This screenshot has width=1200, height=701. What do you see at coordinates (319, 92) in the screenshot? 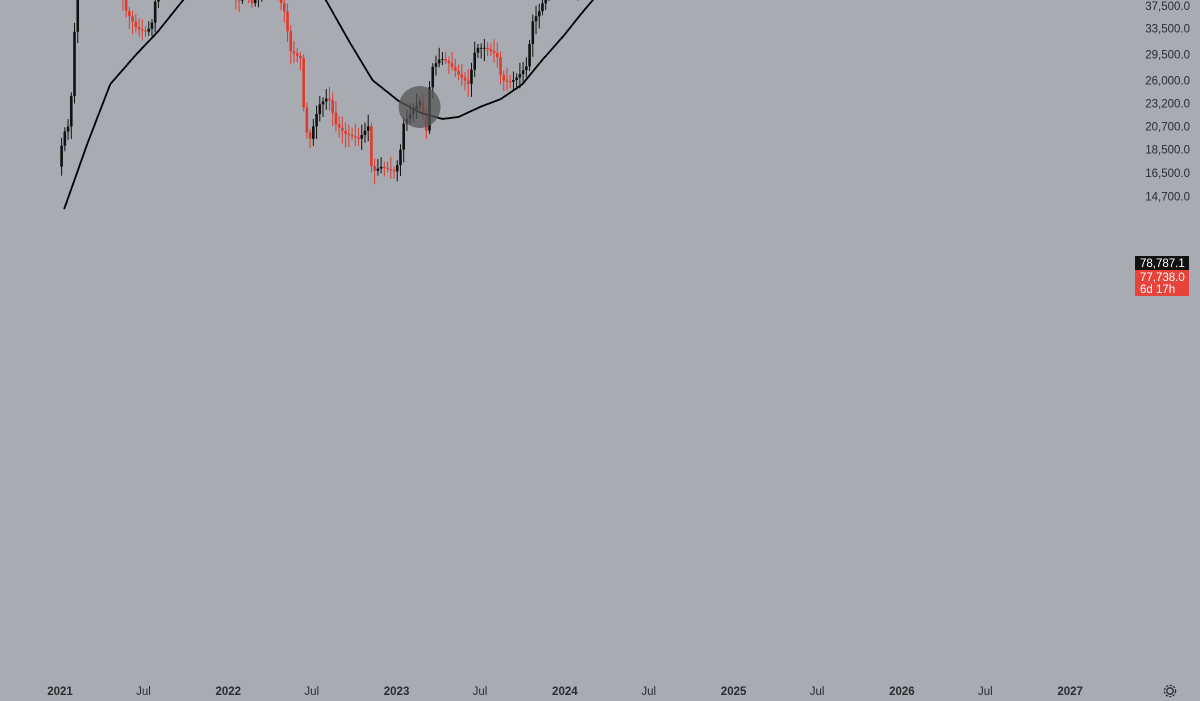
I see `candlestick-series` at bounding box center [319, 92].